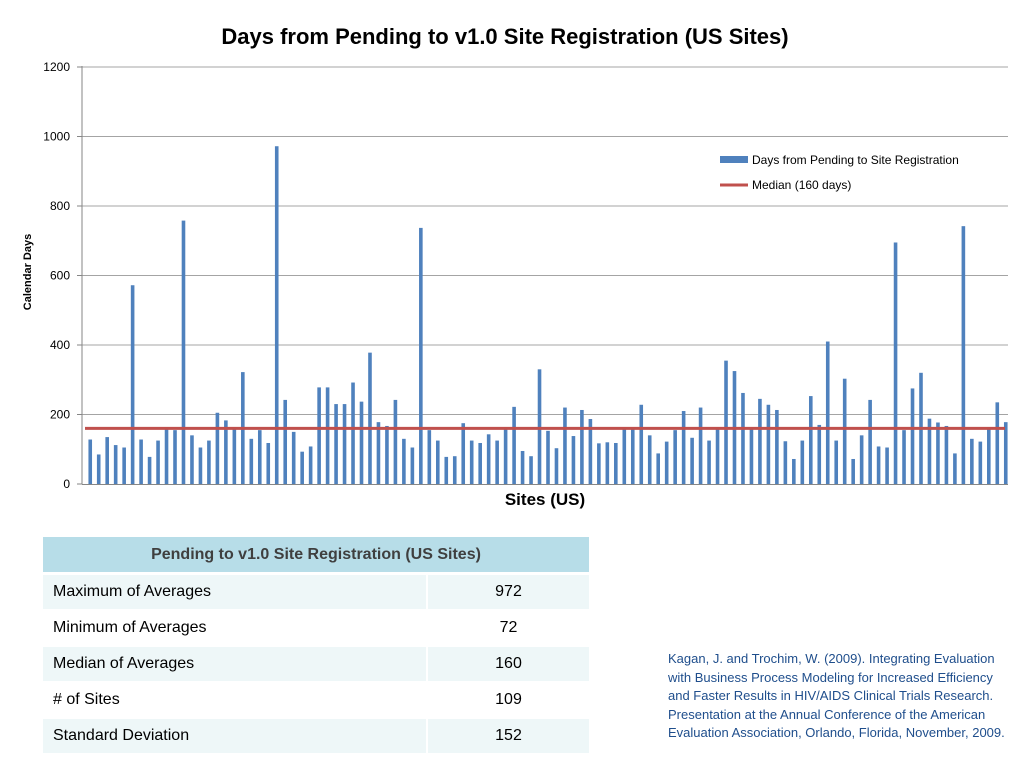  What do you see at coordinates (235, 699) in the screenshot?
I see `stat-label-sites: # of Sites` at bounding box center [235, 699].